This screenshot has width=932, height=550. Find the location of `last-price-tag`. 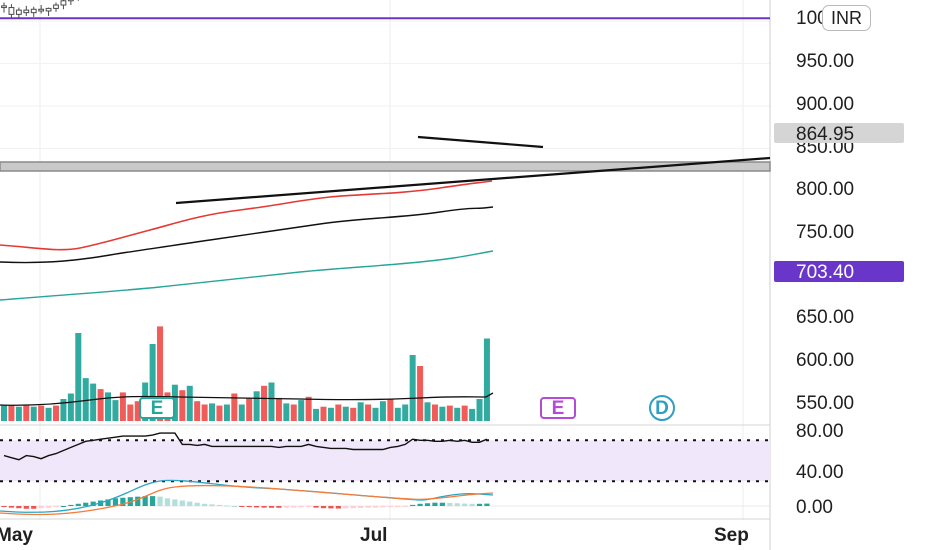

last-price-tag is located at coordinates (839, 133).